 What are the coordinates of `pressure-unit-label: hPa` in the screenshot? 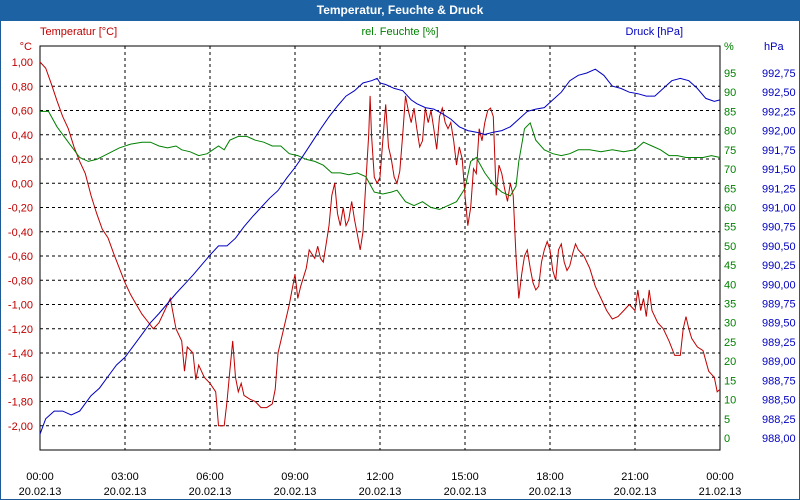 It's located at (774, 47).